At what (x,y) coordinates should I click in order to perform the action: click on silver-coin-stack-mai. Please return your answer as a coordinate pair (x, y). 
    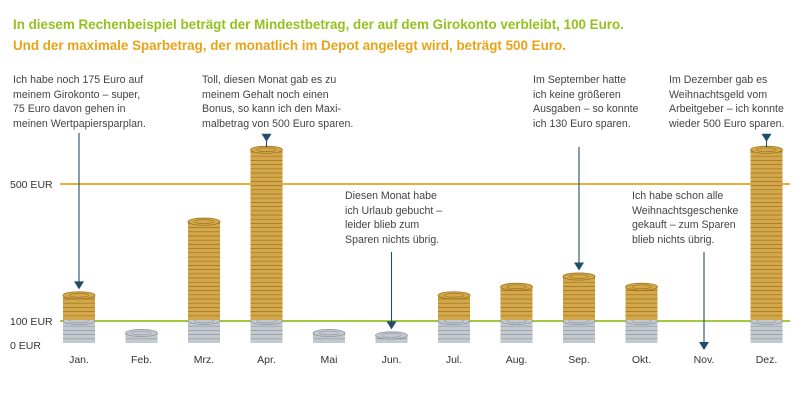
    Looking at the image, I should click on (329, 335).